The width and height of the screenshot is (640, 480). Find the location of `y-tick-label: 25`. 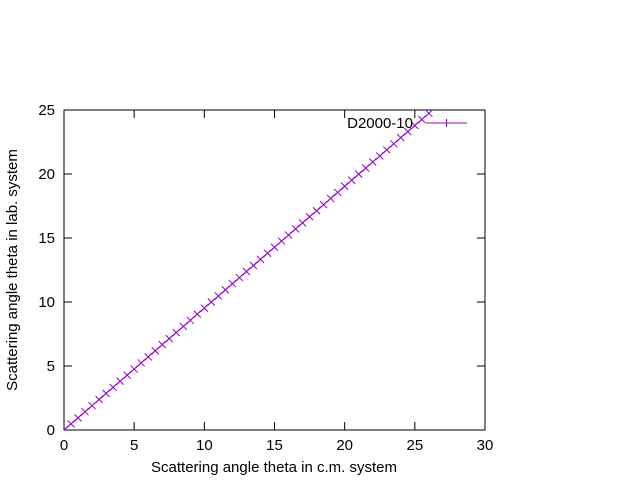

y-tick-label: 25 is located at coordinates (46, 110).